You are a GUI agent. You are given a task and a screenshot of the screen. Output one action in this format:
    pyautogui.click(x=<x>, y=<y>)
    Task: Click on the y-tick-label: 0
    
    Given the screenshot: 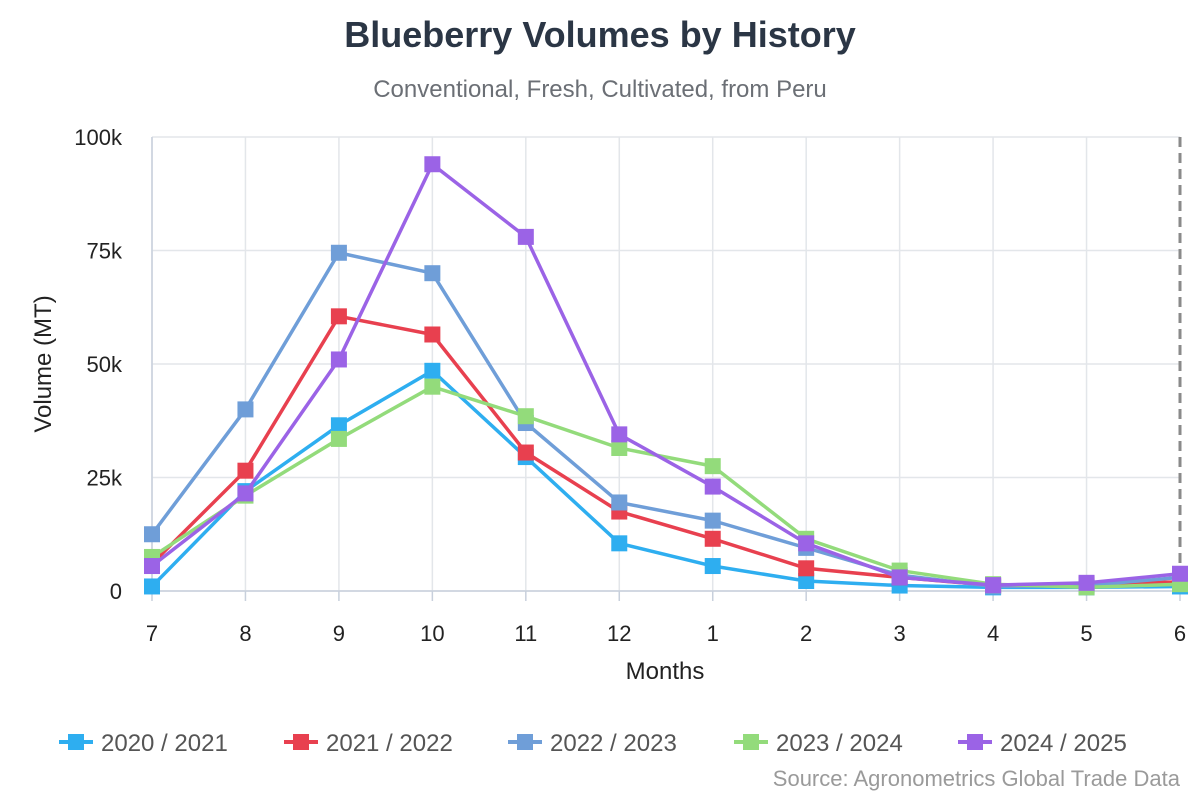 What is the action you would take?
    pyautogui.click(x=116, y=591)
    